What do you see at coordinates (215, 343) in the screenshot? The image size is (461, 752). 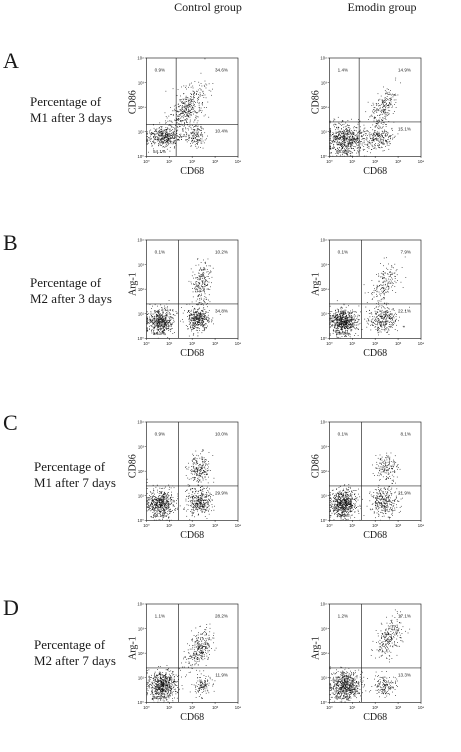 I see `x-tick-label: 10³` at bounding box center [215, 343].